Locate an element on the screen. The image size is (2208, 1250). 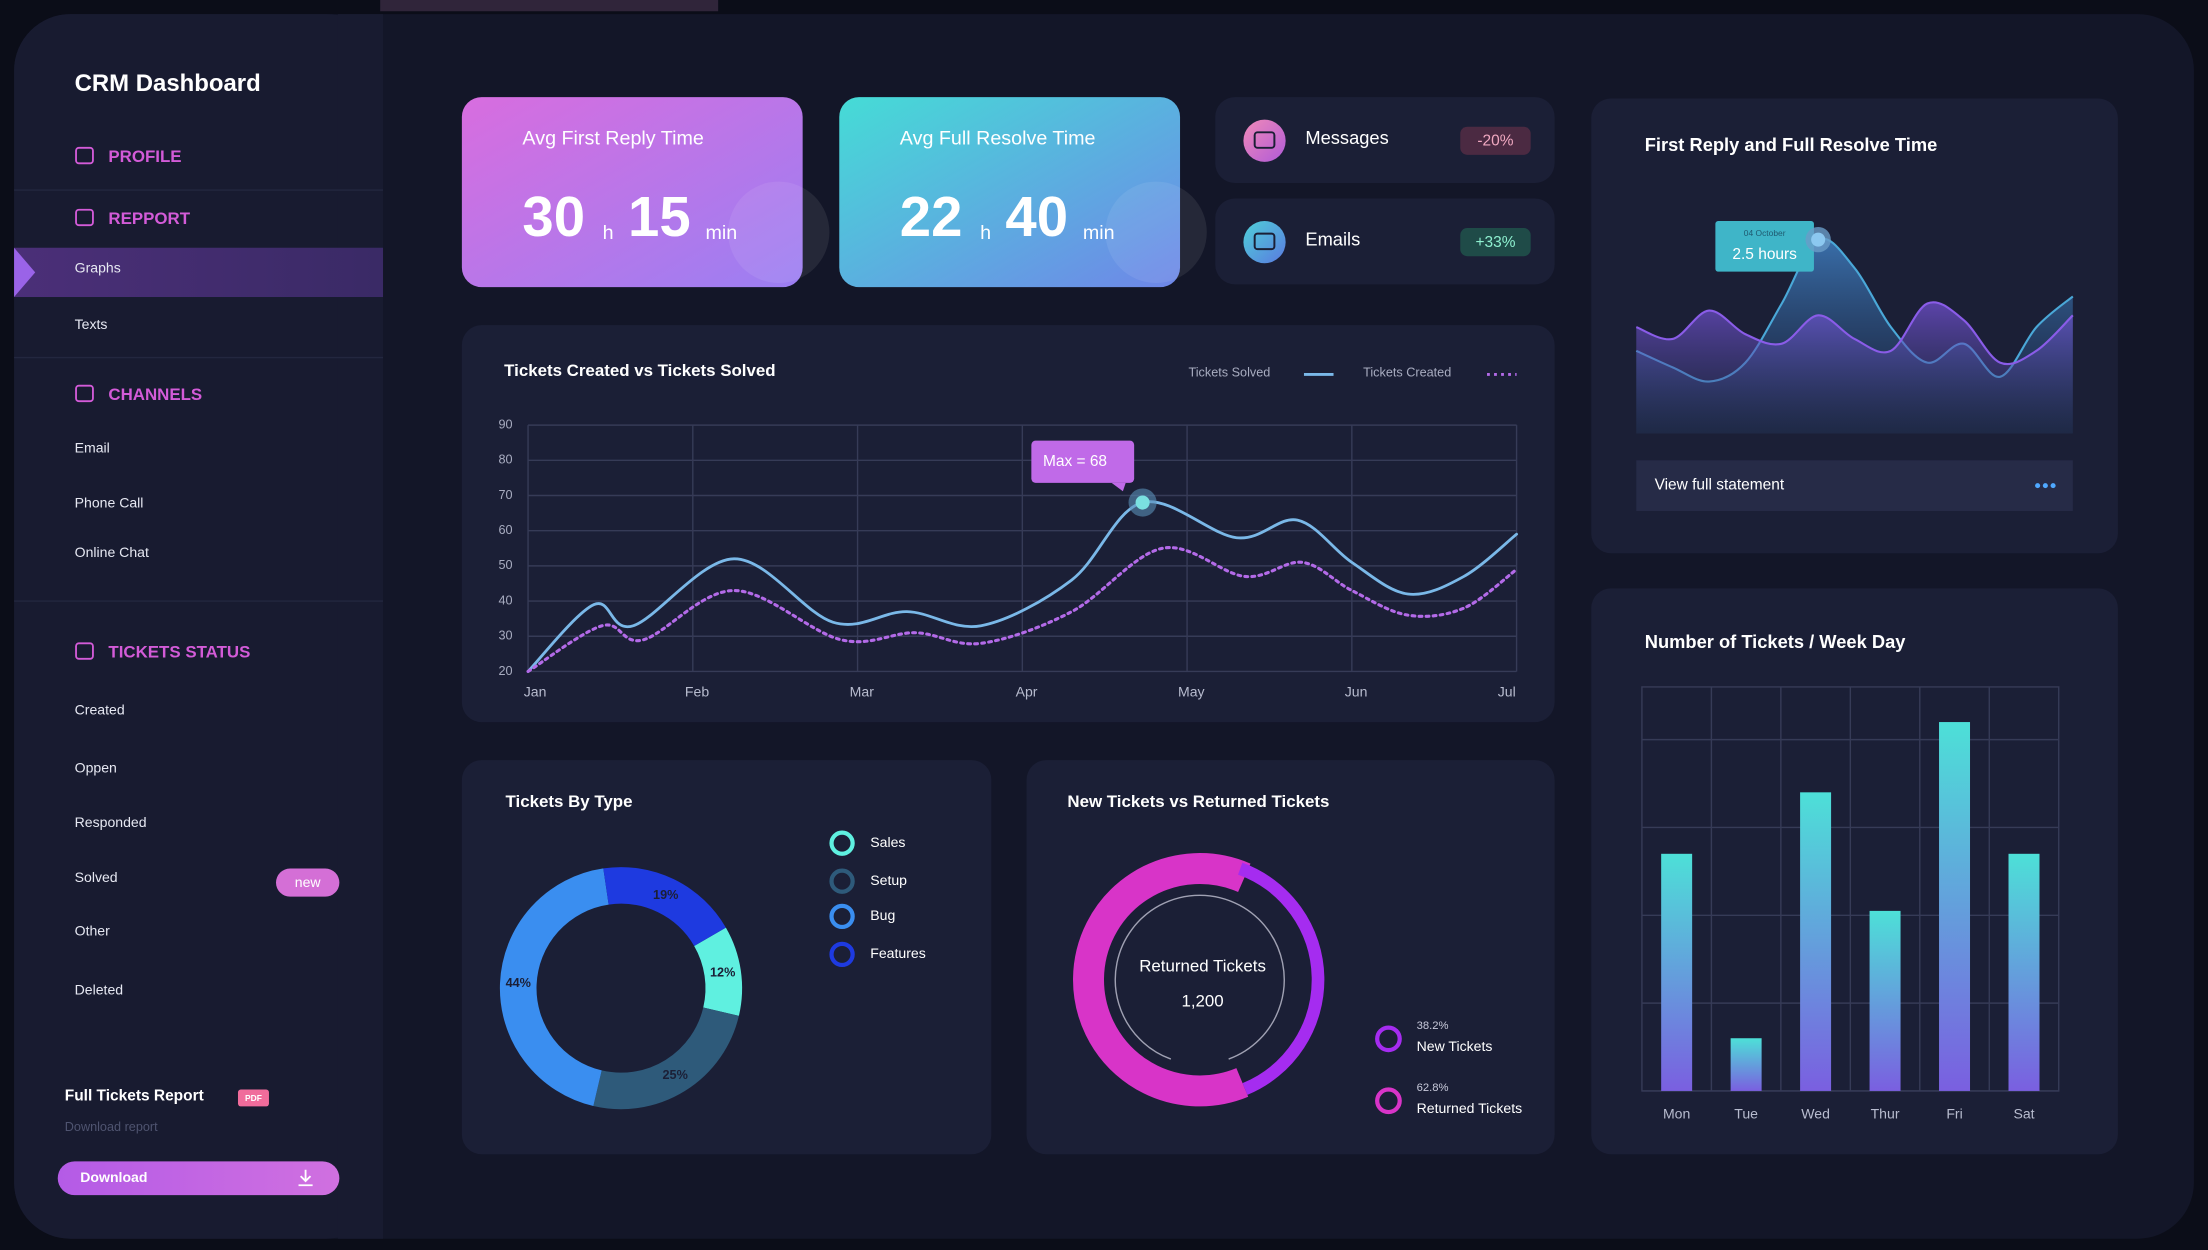
legend-label: Returned Tickets is located at coordinates (1470, 1108).